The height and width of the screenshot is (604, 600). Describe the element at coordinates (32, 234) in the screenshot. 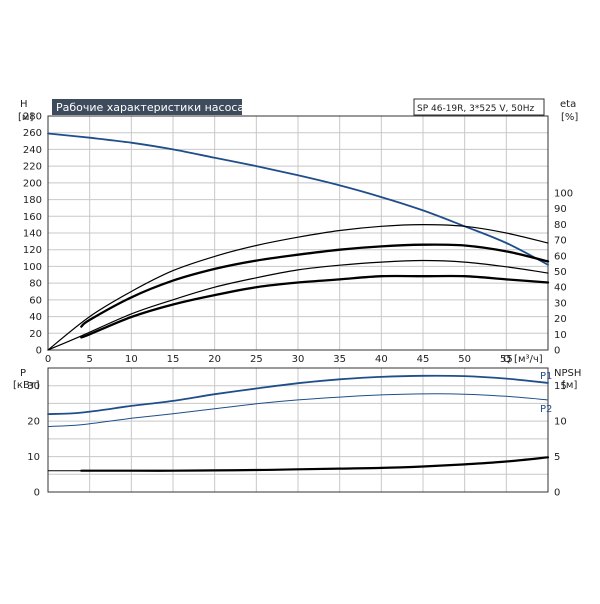

I see `y-tick-label: 140` at that location.